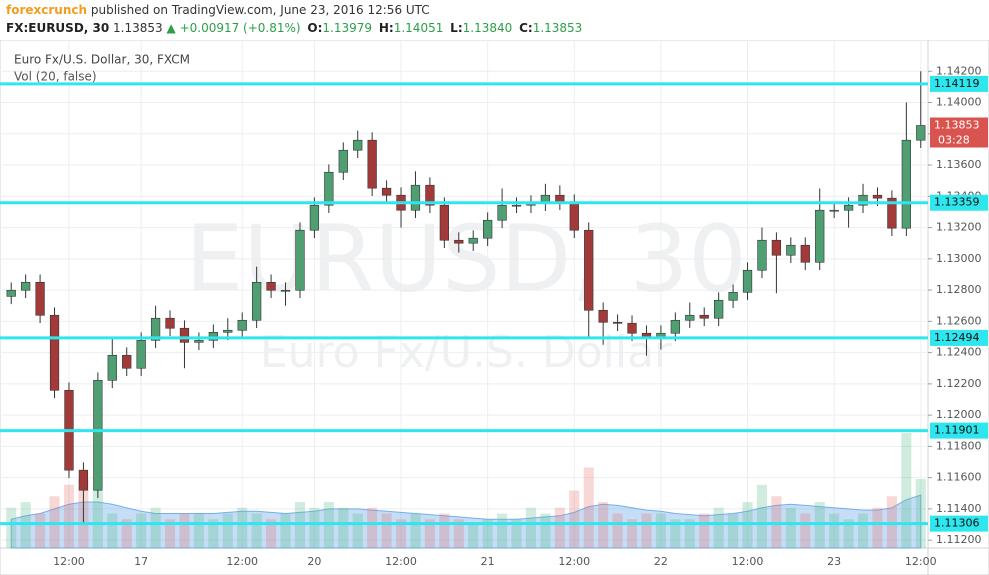  What do you see at coordinates (959, 289) in the screenshot?
I see `y-tick-label: 1.12800` at bounding box center [959, 289].